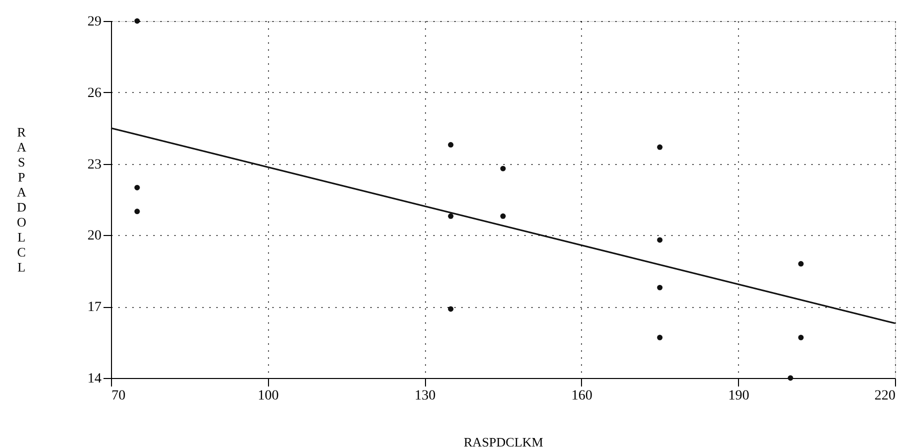 This screenshot has width=907, height=448. I want to click on text: RASPADOLCL, so click(21, 199).